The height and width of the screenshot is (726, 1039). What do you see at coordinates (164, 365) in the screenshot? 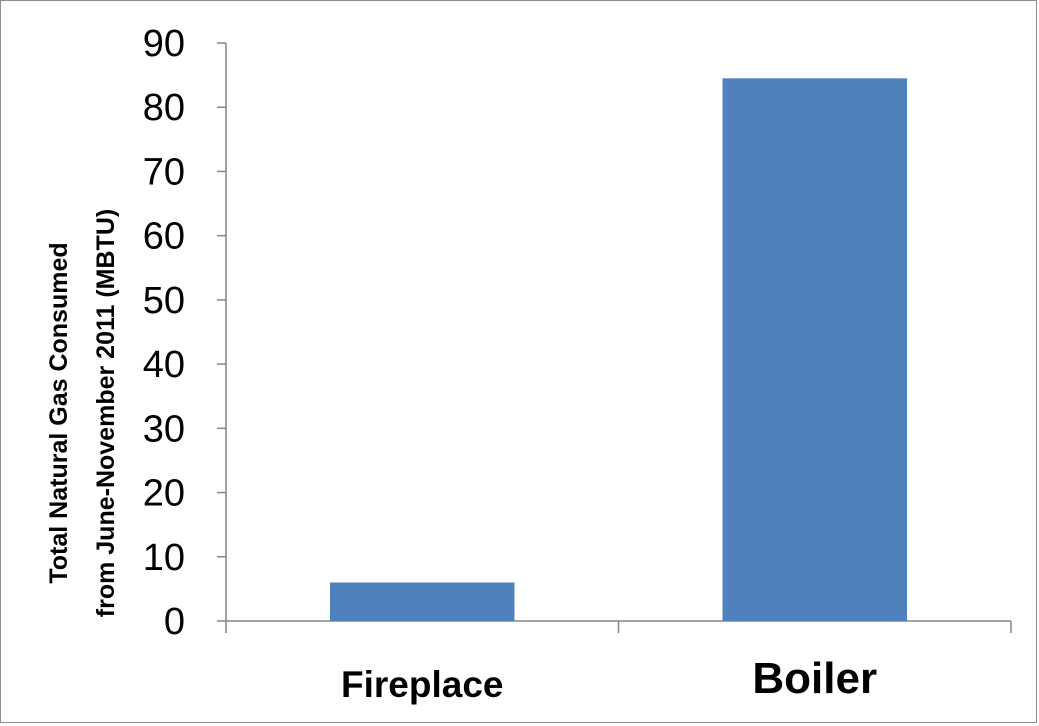
I see `y-tick-label: 40` at bounding box center [164, 365].